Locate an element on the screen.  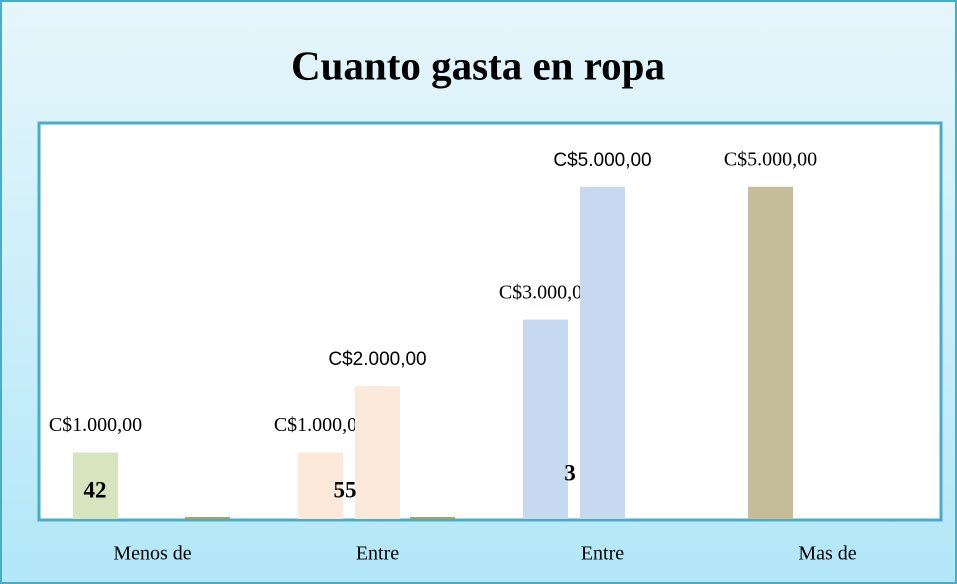
count-label: 42 is located at coordinates (95, 489).